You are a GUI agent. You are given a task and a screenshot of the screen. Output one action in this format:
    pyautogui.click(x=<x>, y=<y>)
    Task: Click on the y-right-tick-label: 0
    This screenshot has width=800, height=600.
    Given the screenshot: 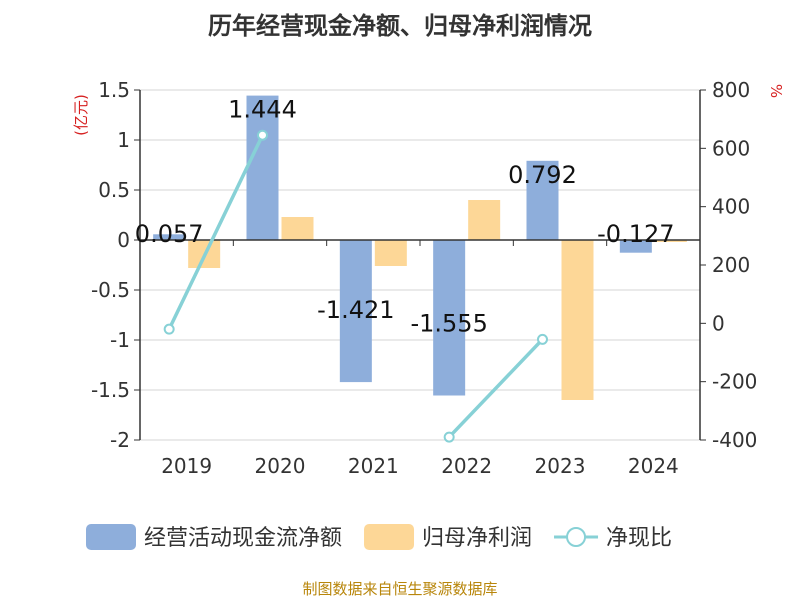 What is the action you would take?
    pyautogui.click(x=718, y=323)
    